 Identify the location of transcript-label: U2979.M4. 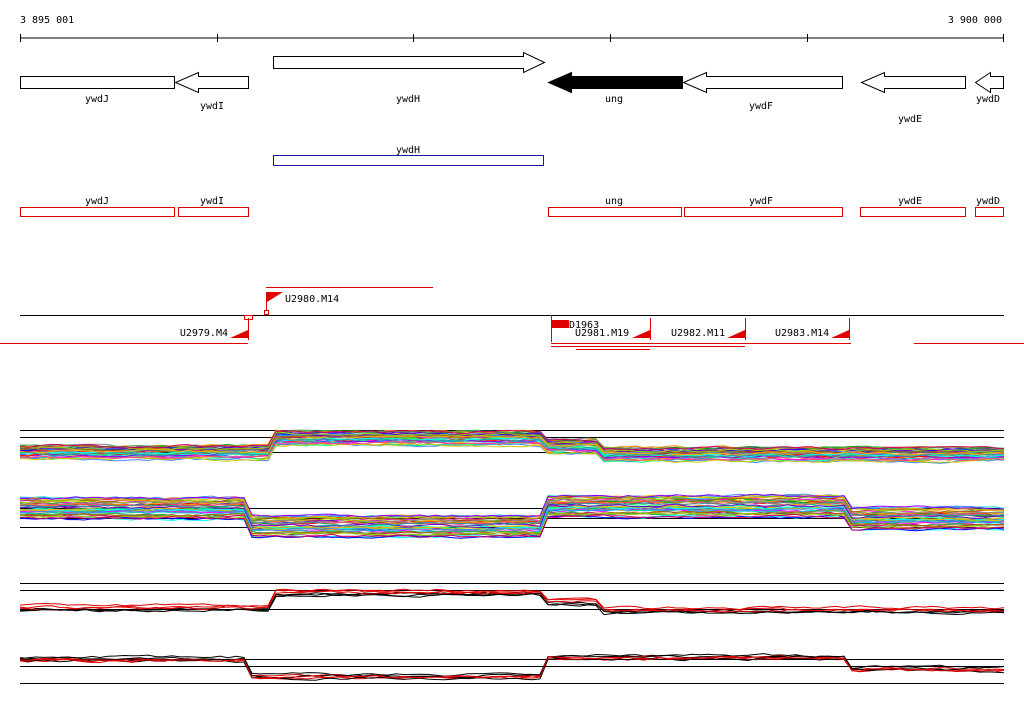
(204, 333).